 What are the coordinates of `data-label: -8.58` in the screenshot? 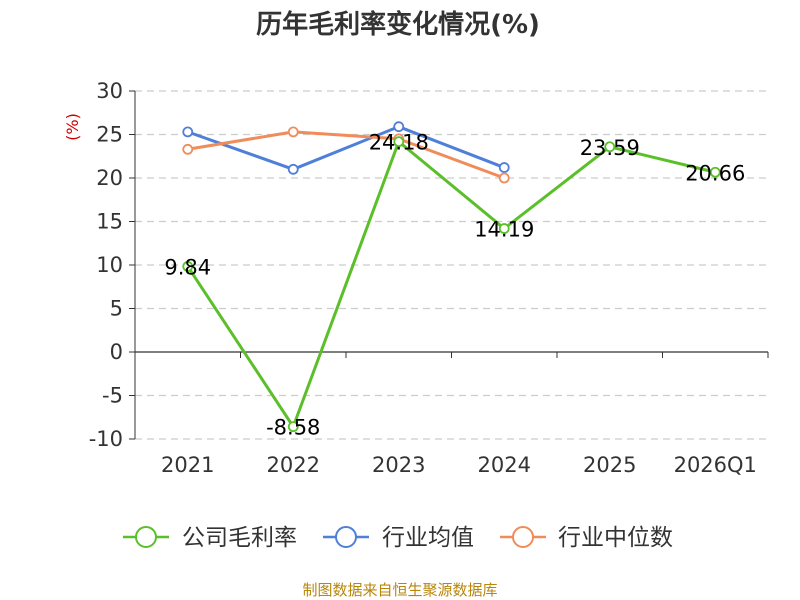 It's located at (293, 428).